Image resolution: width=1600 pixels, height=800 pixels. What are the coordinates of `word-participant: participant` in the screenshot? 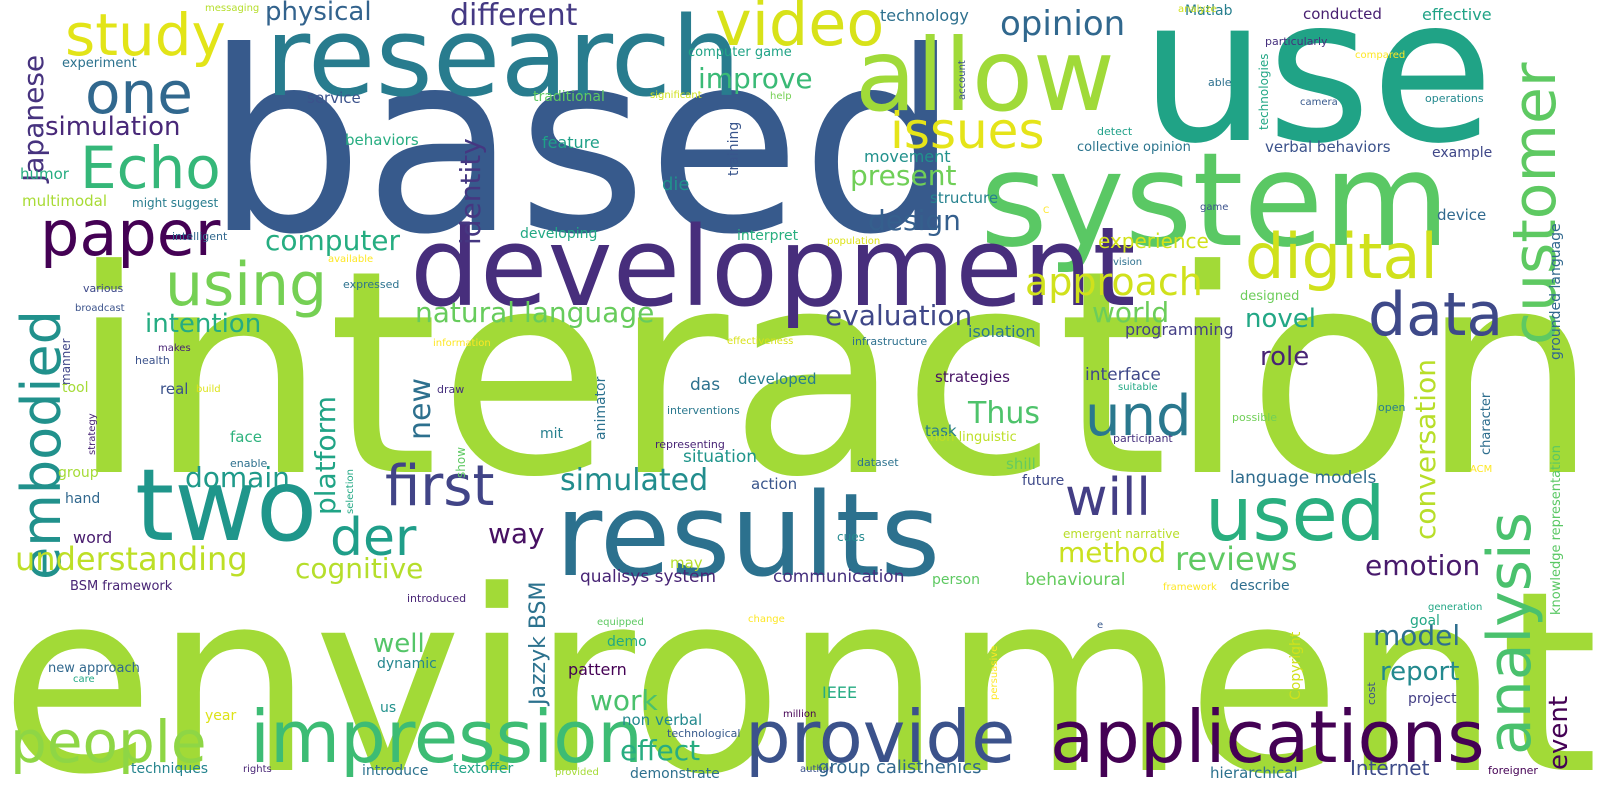 It's located at (1143, 438).